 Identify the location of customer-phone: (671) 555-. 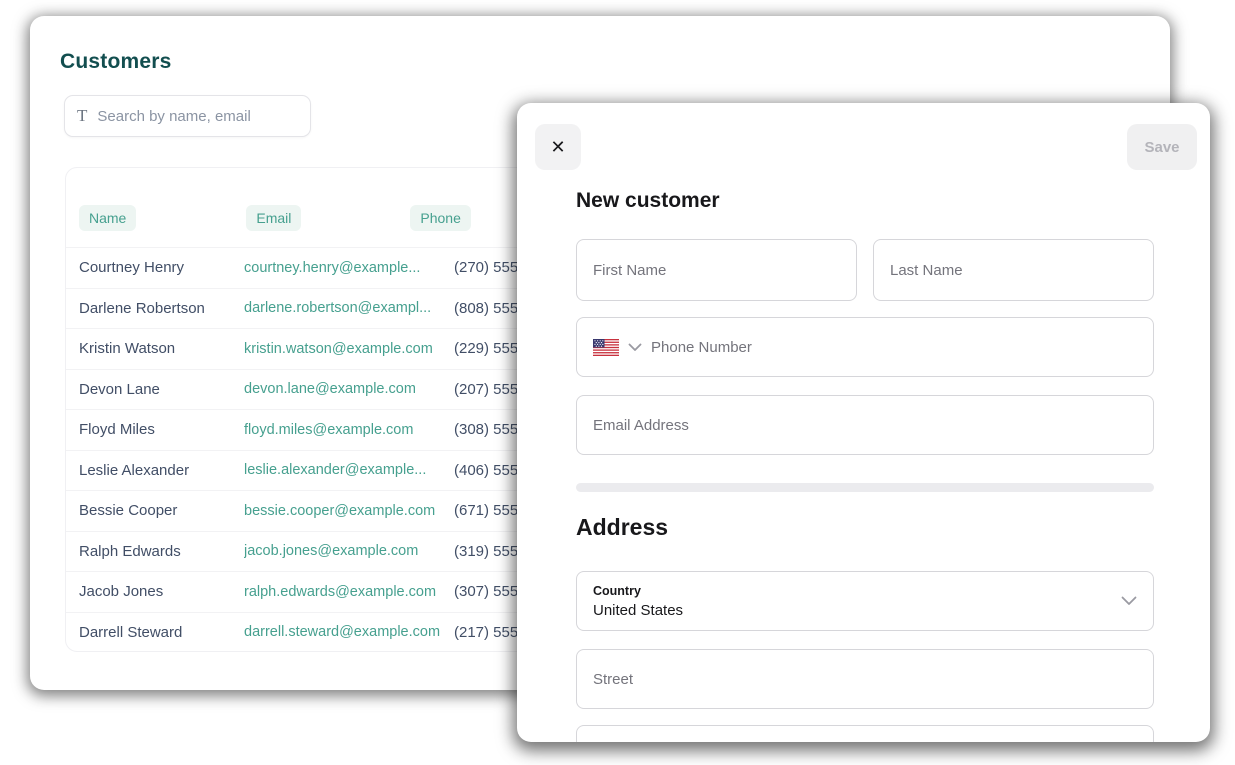
(489, 511).